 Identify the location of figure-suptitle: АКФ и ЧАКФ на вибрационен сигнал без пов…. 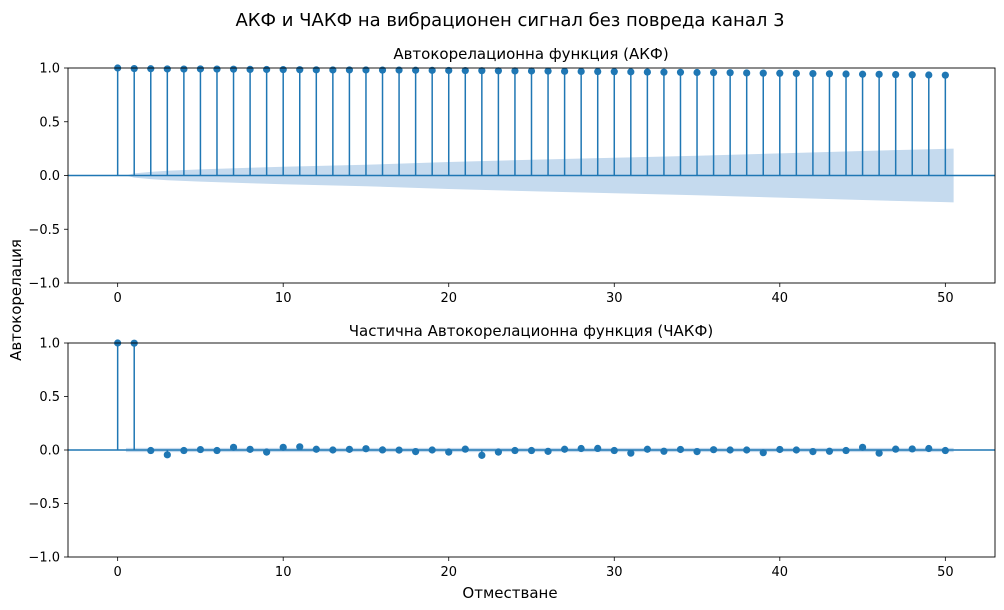
(509, 20).